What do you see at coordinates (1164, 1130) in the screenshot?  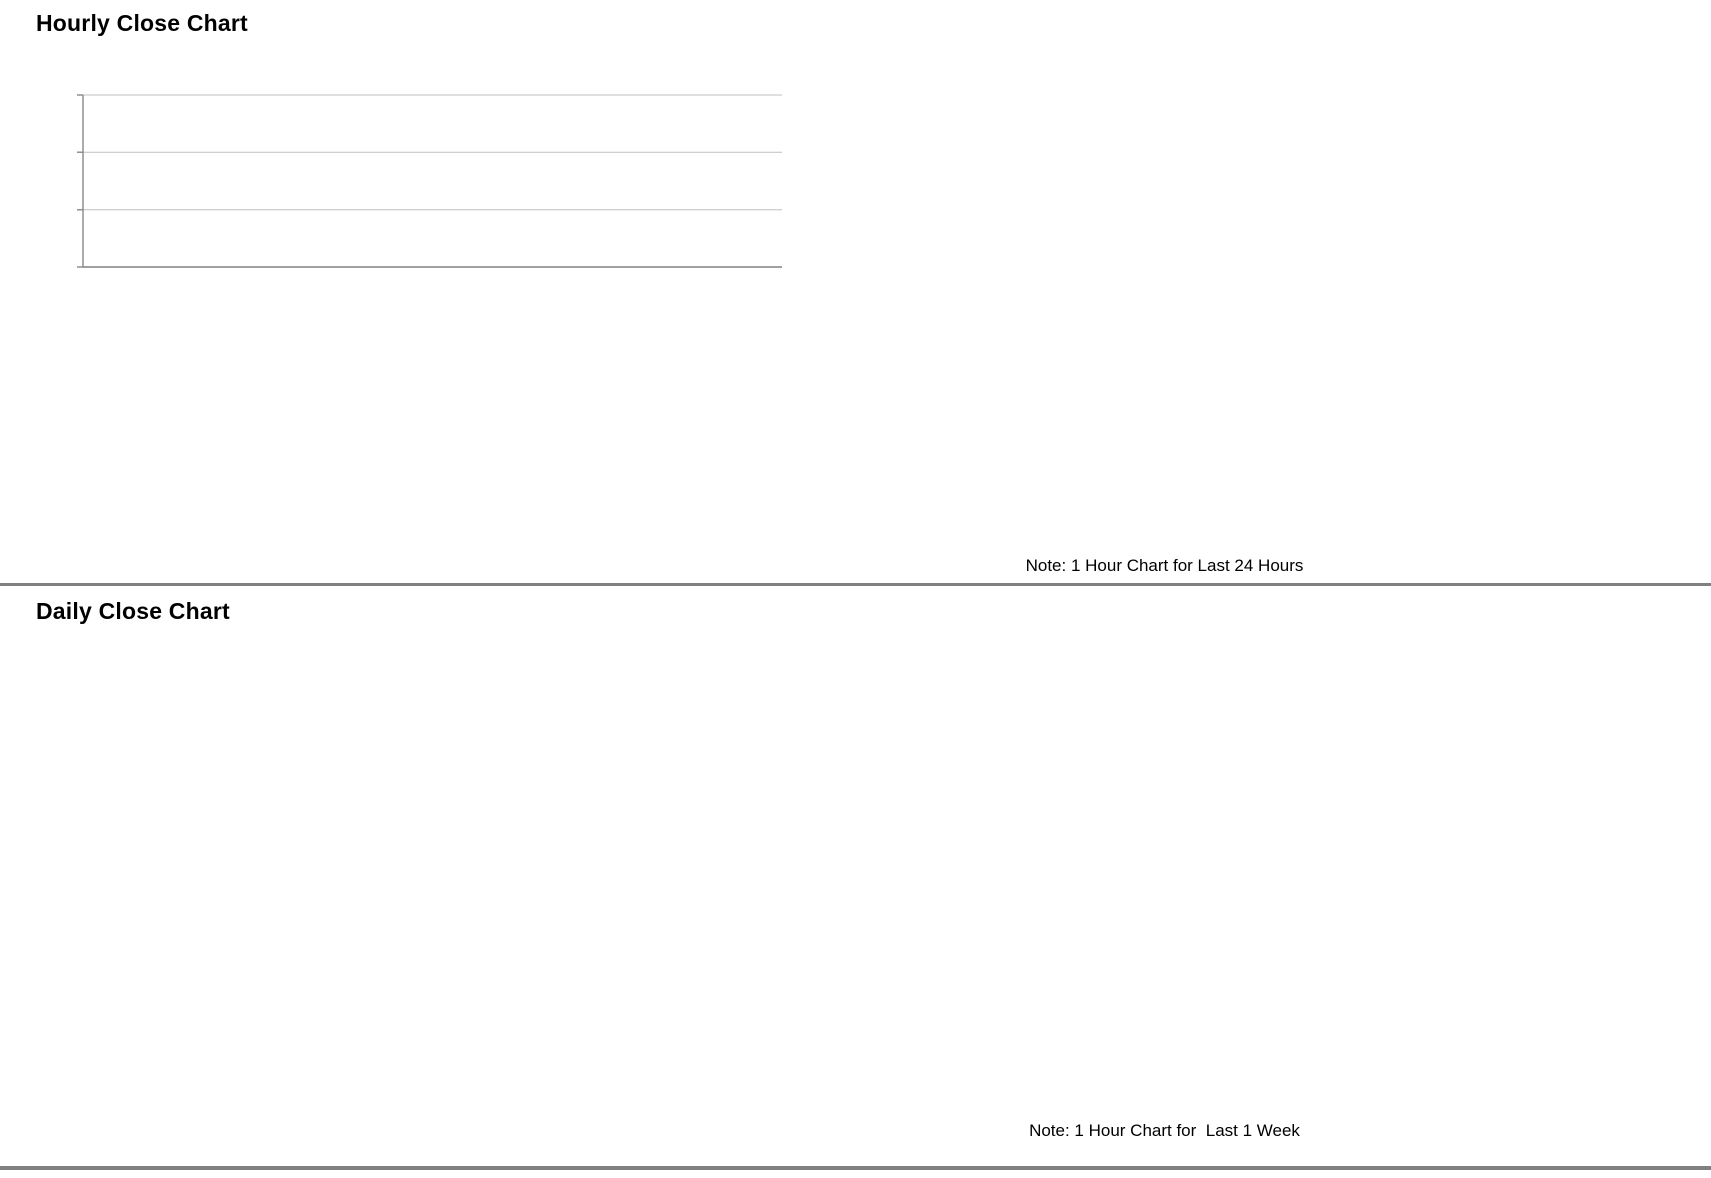 I see `daily-pivot-note: Note: 1 Hour Chart for Last 1 Week` at bounding box center [1164, 1130].